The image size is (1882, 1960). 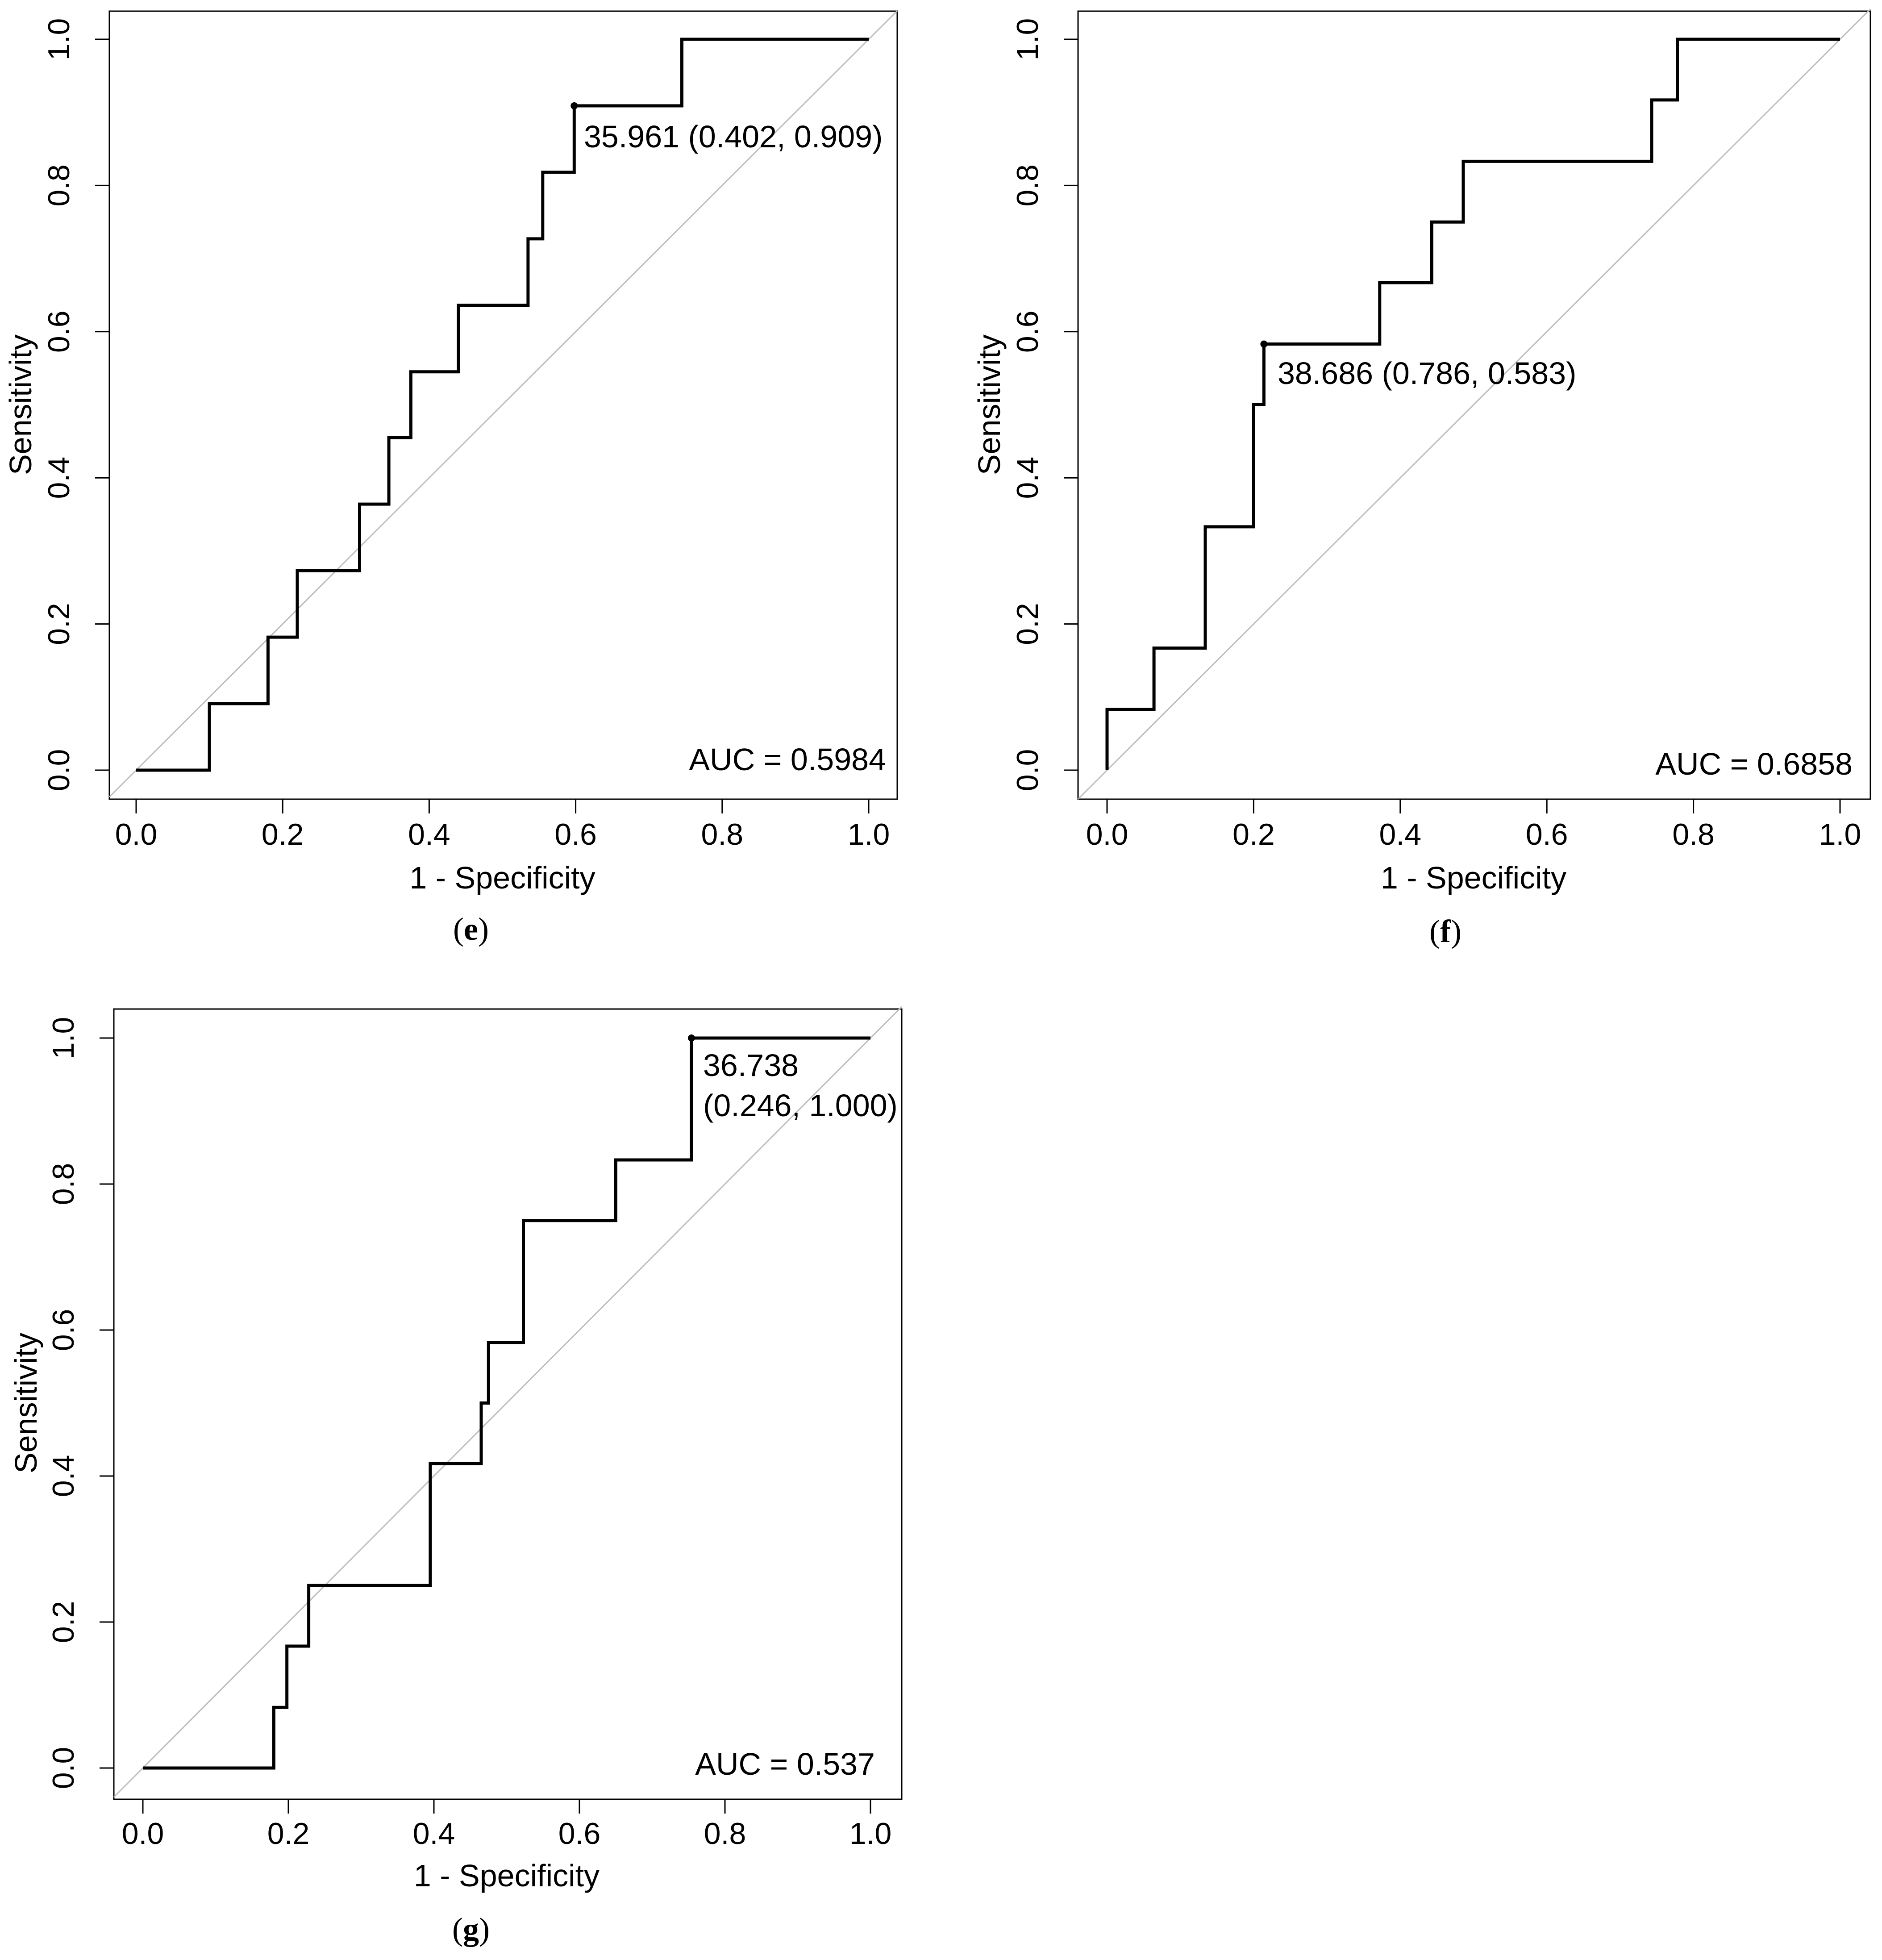 What do you see at coordinates (733, 136) in the screenshot?
I see `threshold-label: 35.961 (0.402, 0.909)` at bounding box center [733, 136].